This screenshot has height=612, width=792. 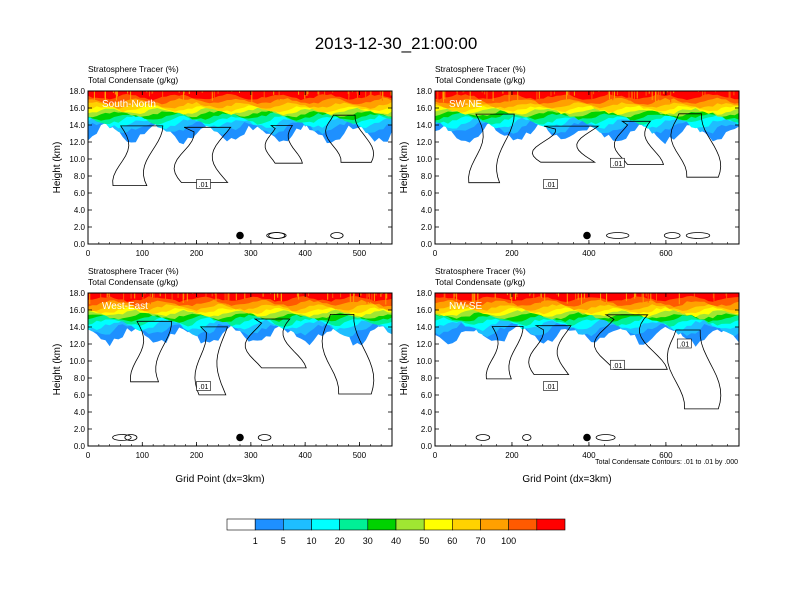 What do you see at coordinates (360, 253) in the screenshot?
I see `x-tick-label: 500` at bounding box center [360, 253].